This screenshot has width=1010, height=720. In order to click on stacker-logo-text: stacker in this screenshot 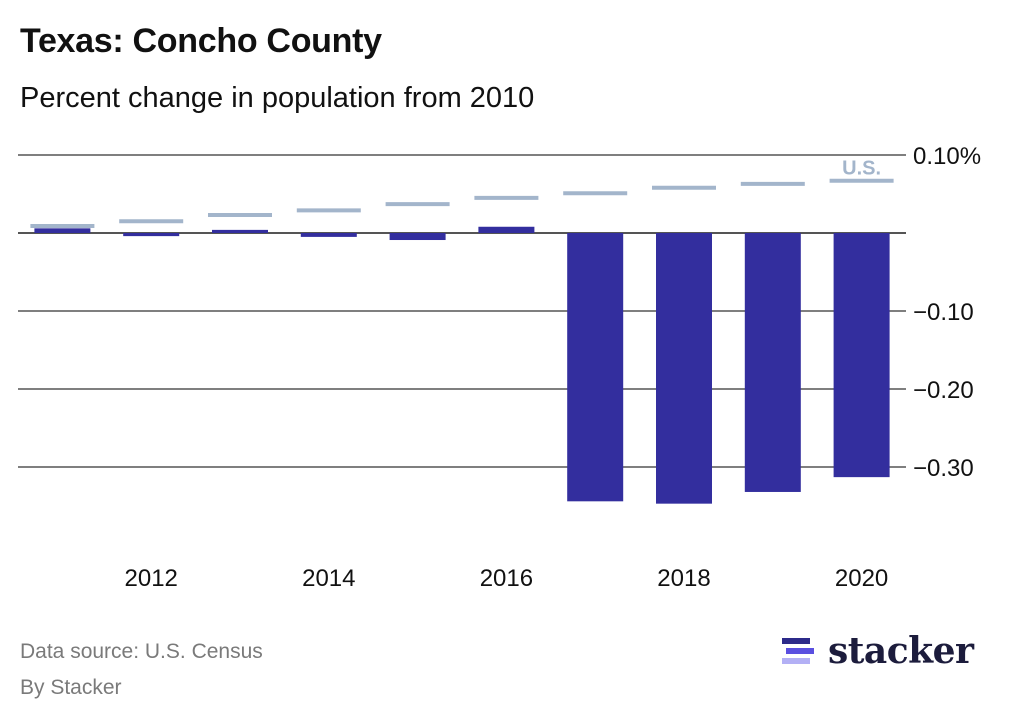, I will do `click(901, 651)`.